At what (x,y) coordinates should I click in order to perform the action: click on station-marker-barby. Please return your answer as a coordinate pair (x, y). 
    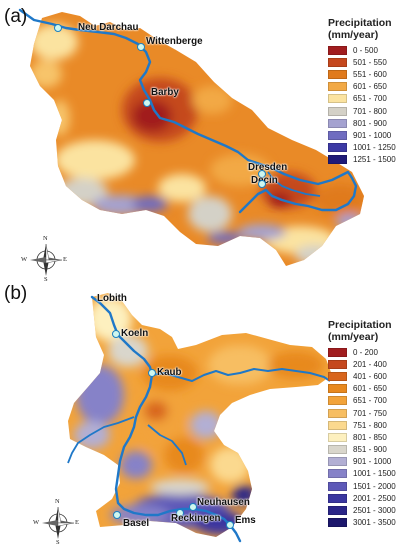
    Looking at the image, I should click on (147, 103).